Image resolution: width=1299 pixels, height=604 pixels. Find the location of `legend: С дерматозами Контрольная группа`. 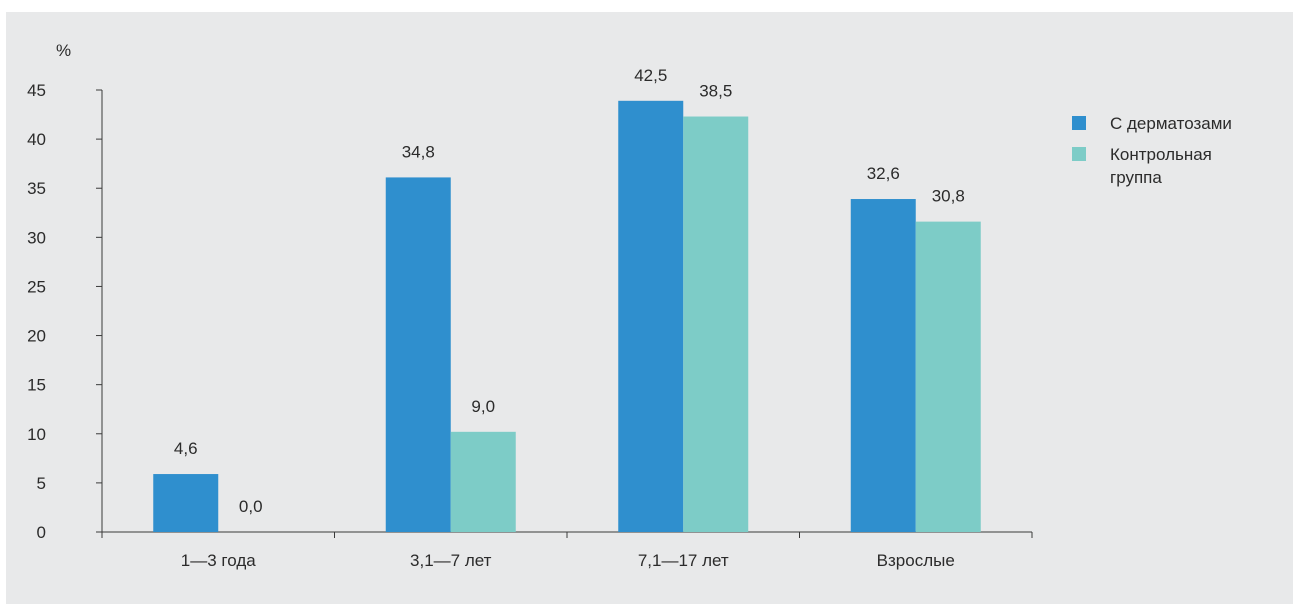

legend: С дерматозами Контрольная группа is located at coordinates (1166, 154).